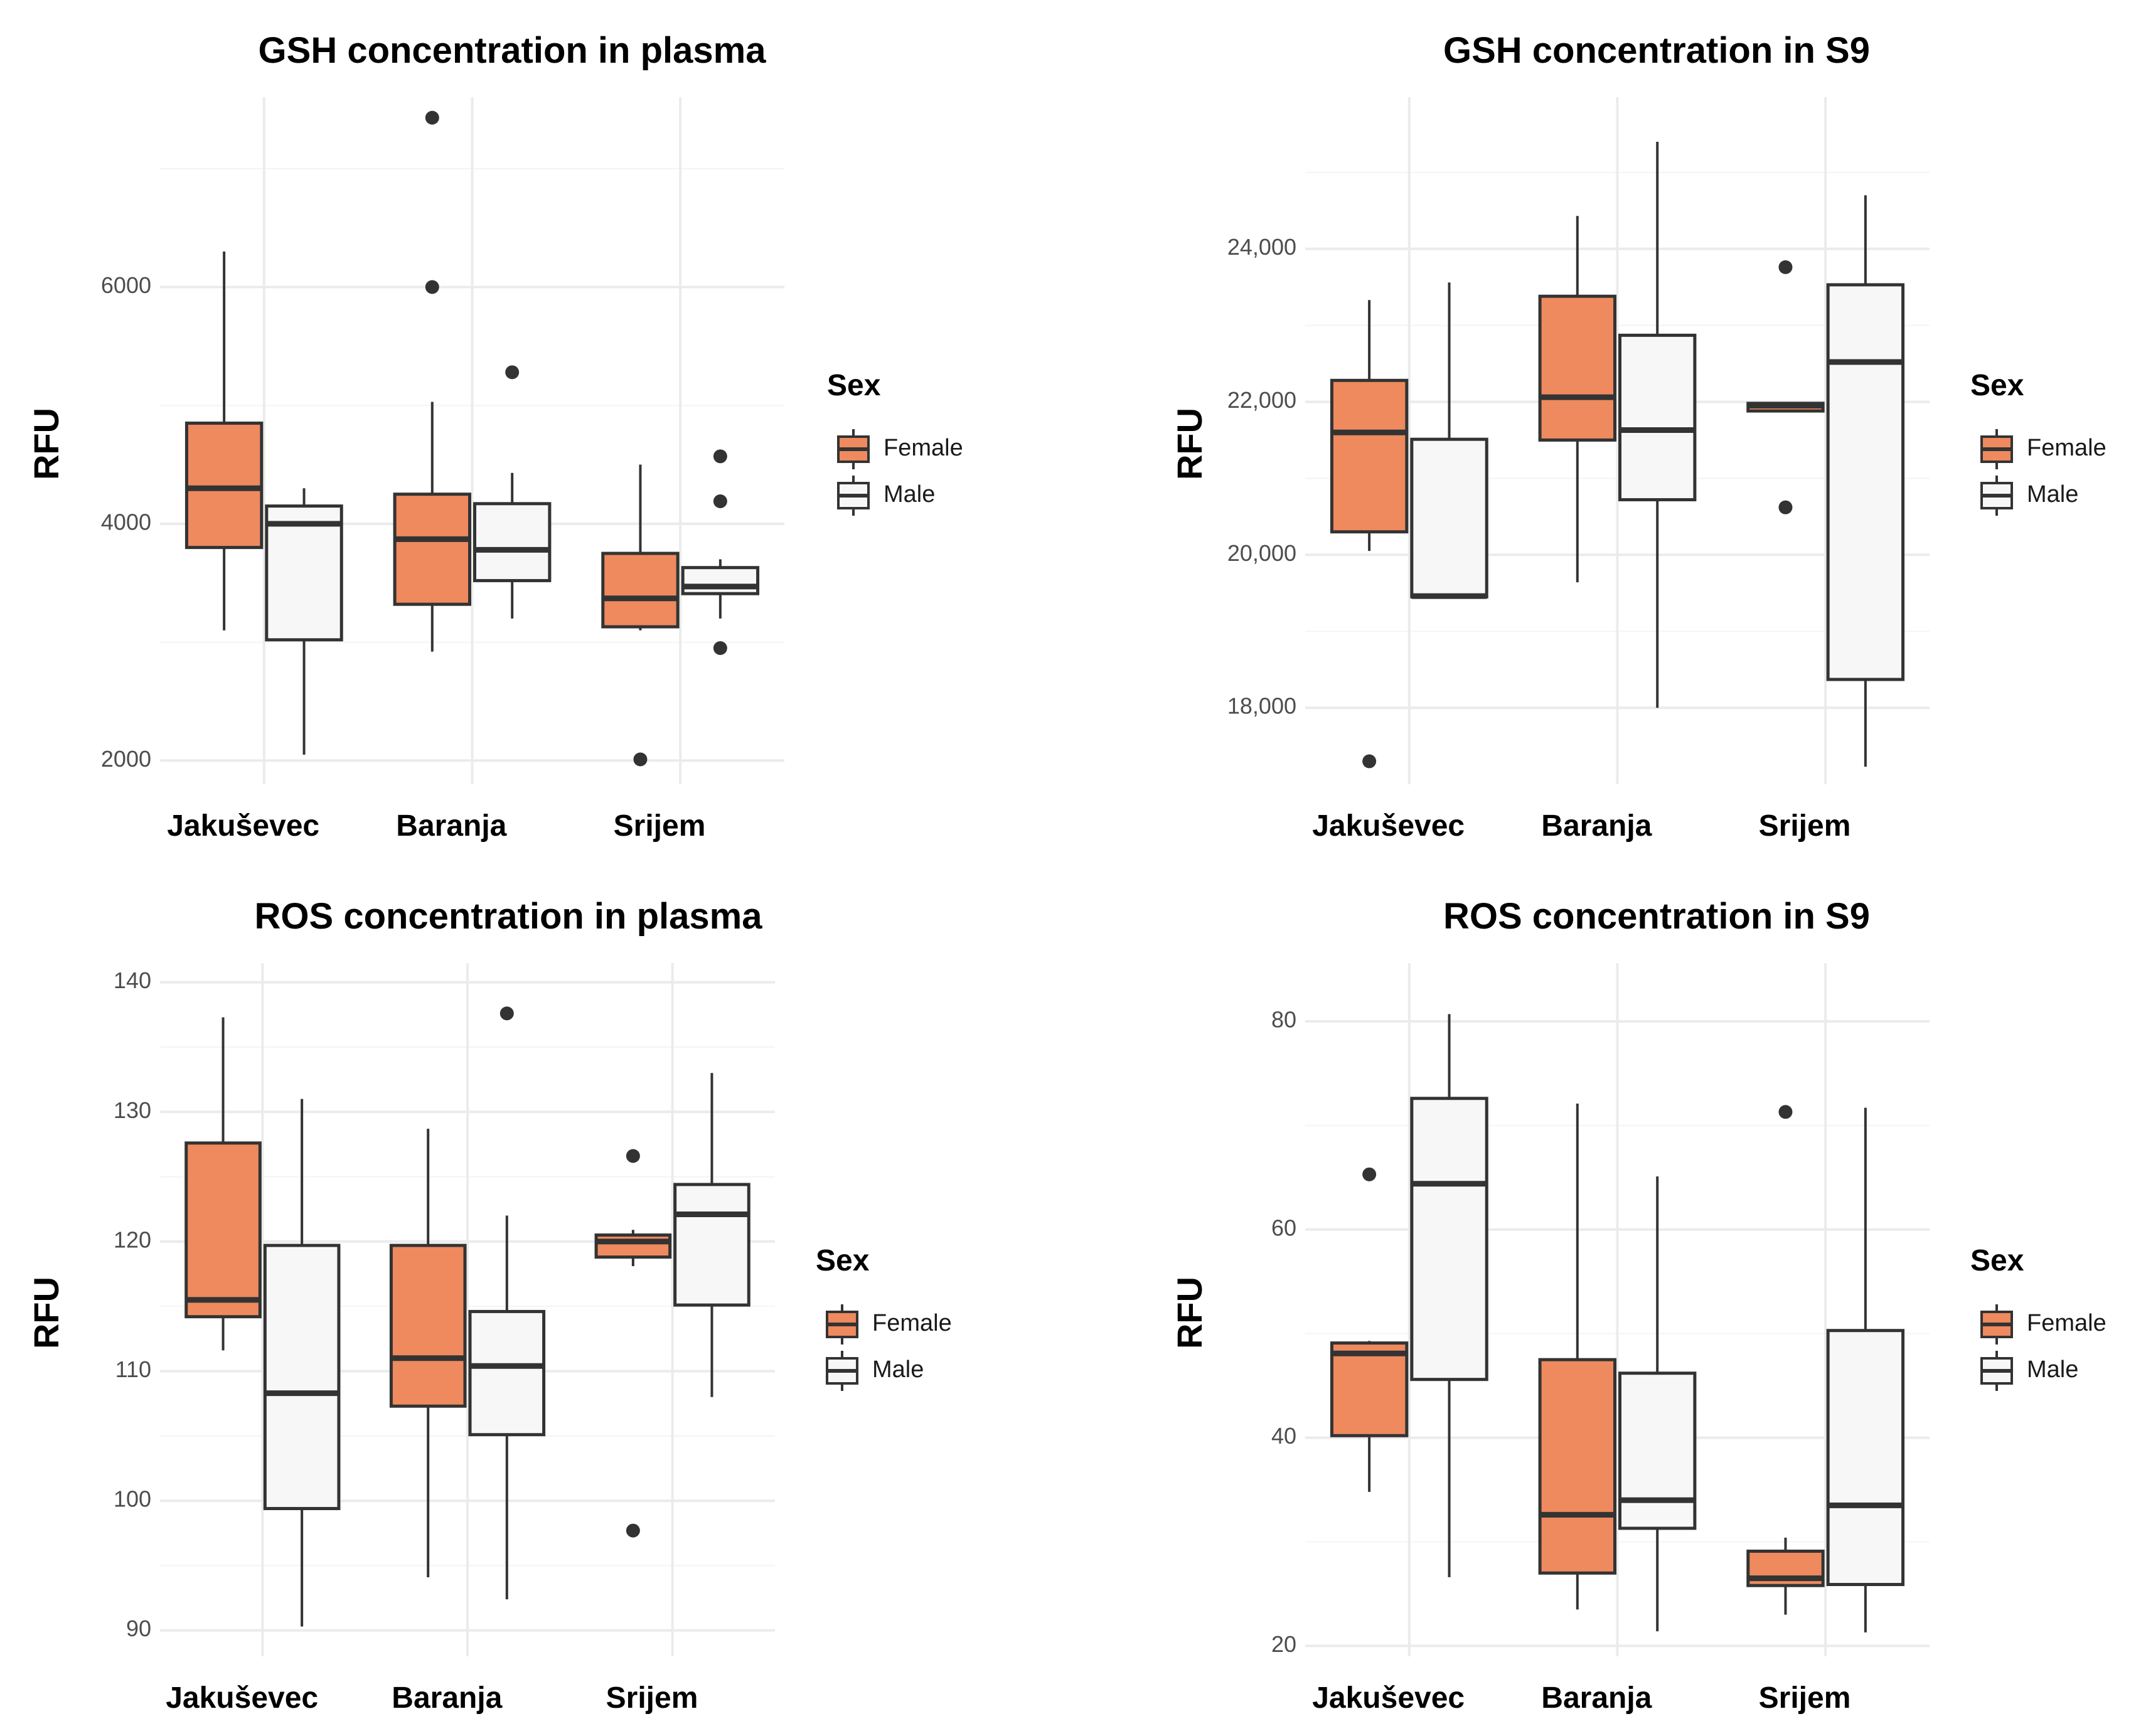 This screenshot has width=2136, height=1736. I want to click on y-tick-label: 40, so click(1283, 1436).